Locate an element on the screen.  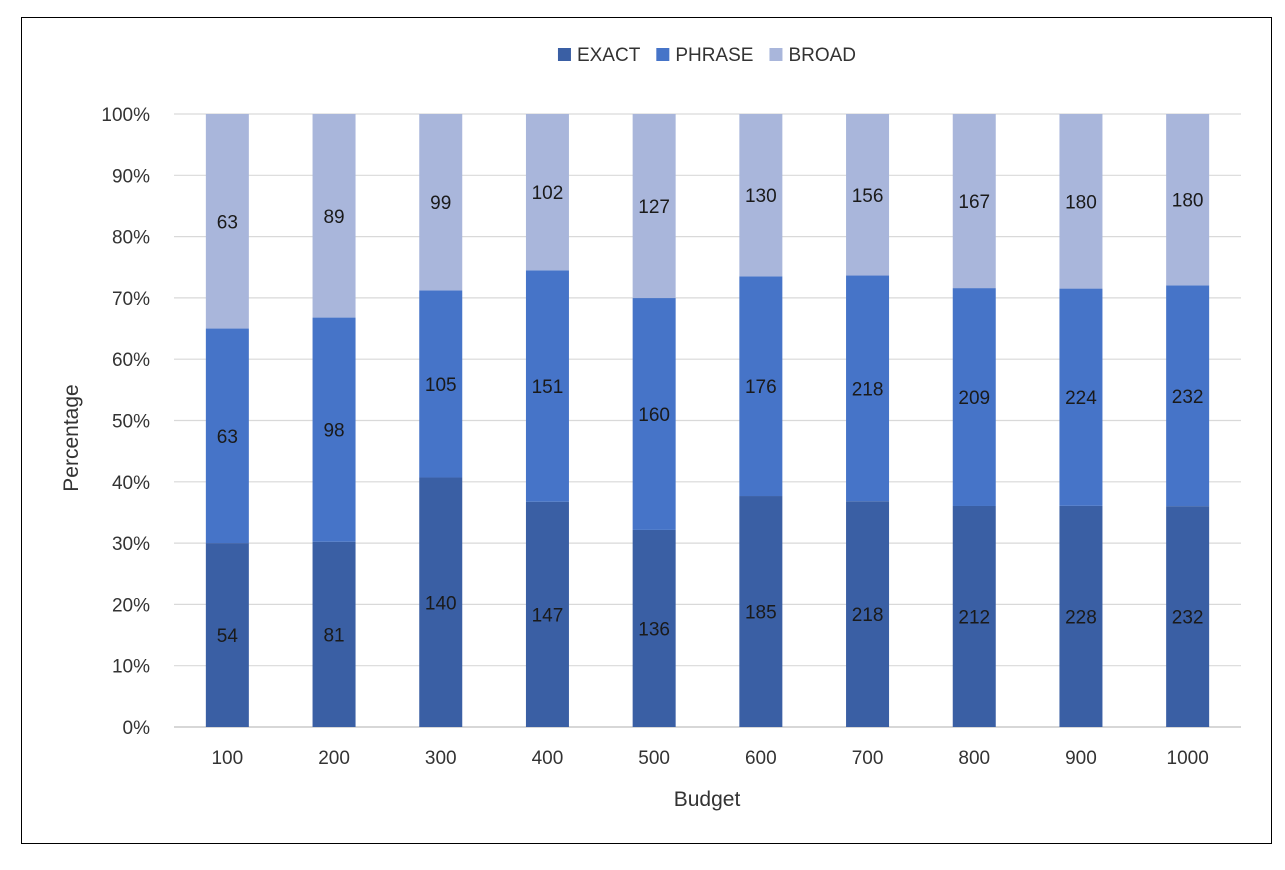
legend-item-broad: BROAD is located at coordinates (812, 55).